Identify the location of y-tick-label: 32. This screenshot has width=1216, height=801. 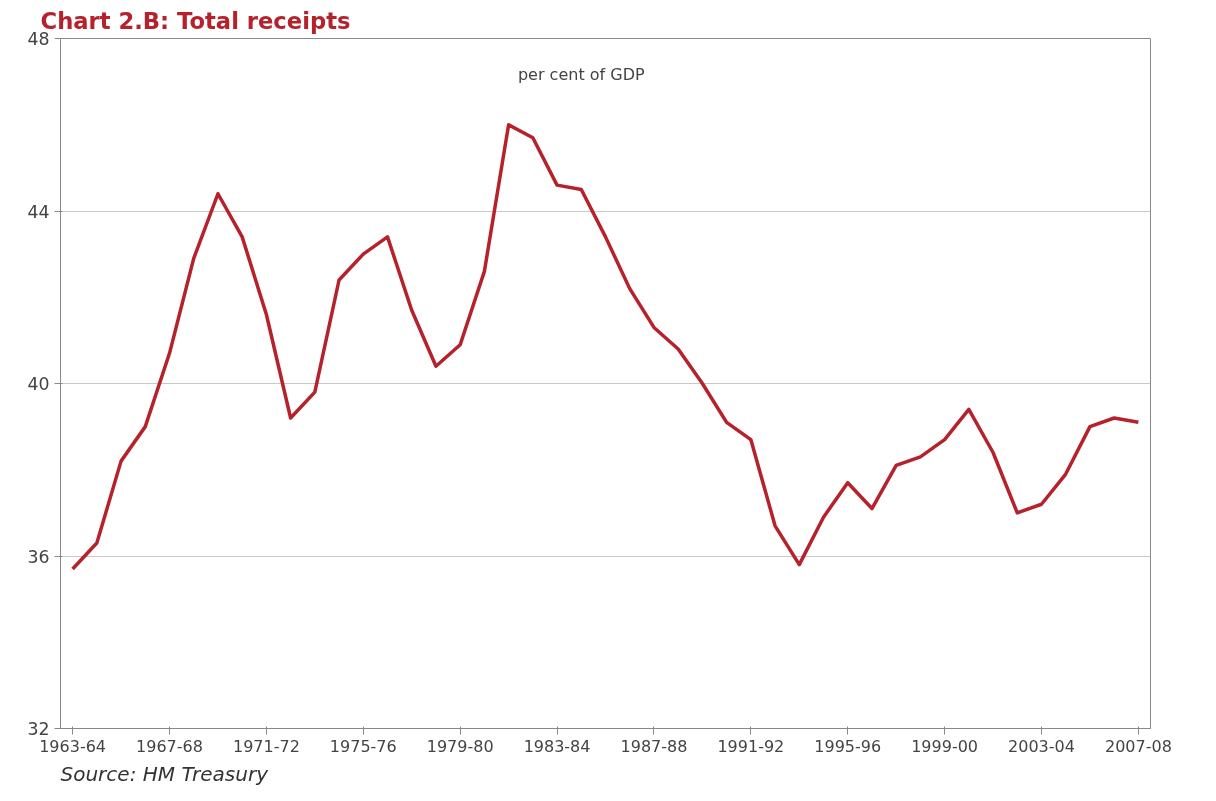
(38, 729).